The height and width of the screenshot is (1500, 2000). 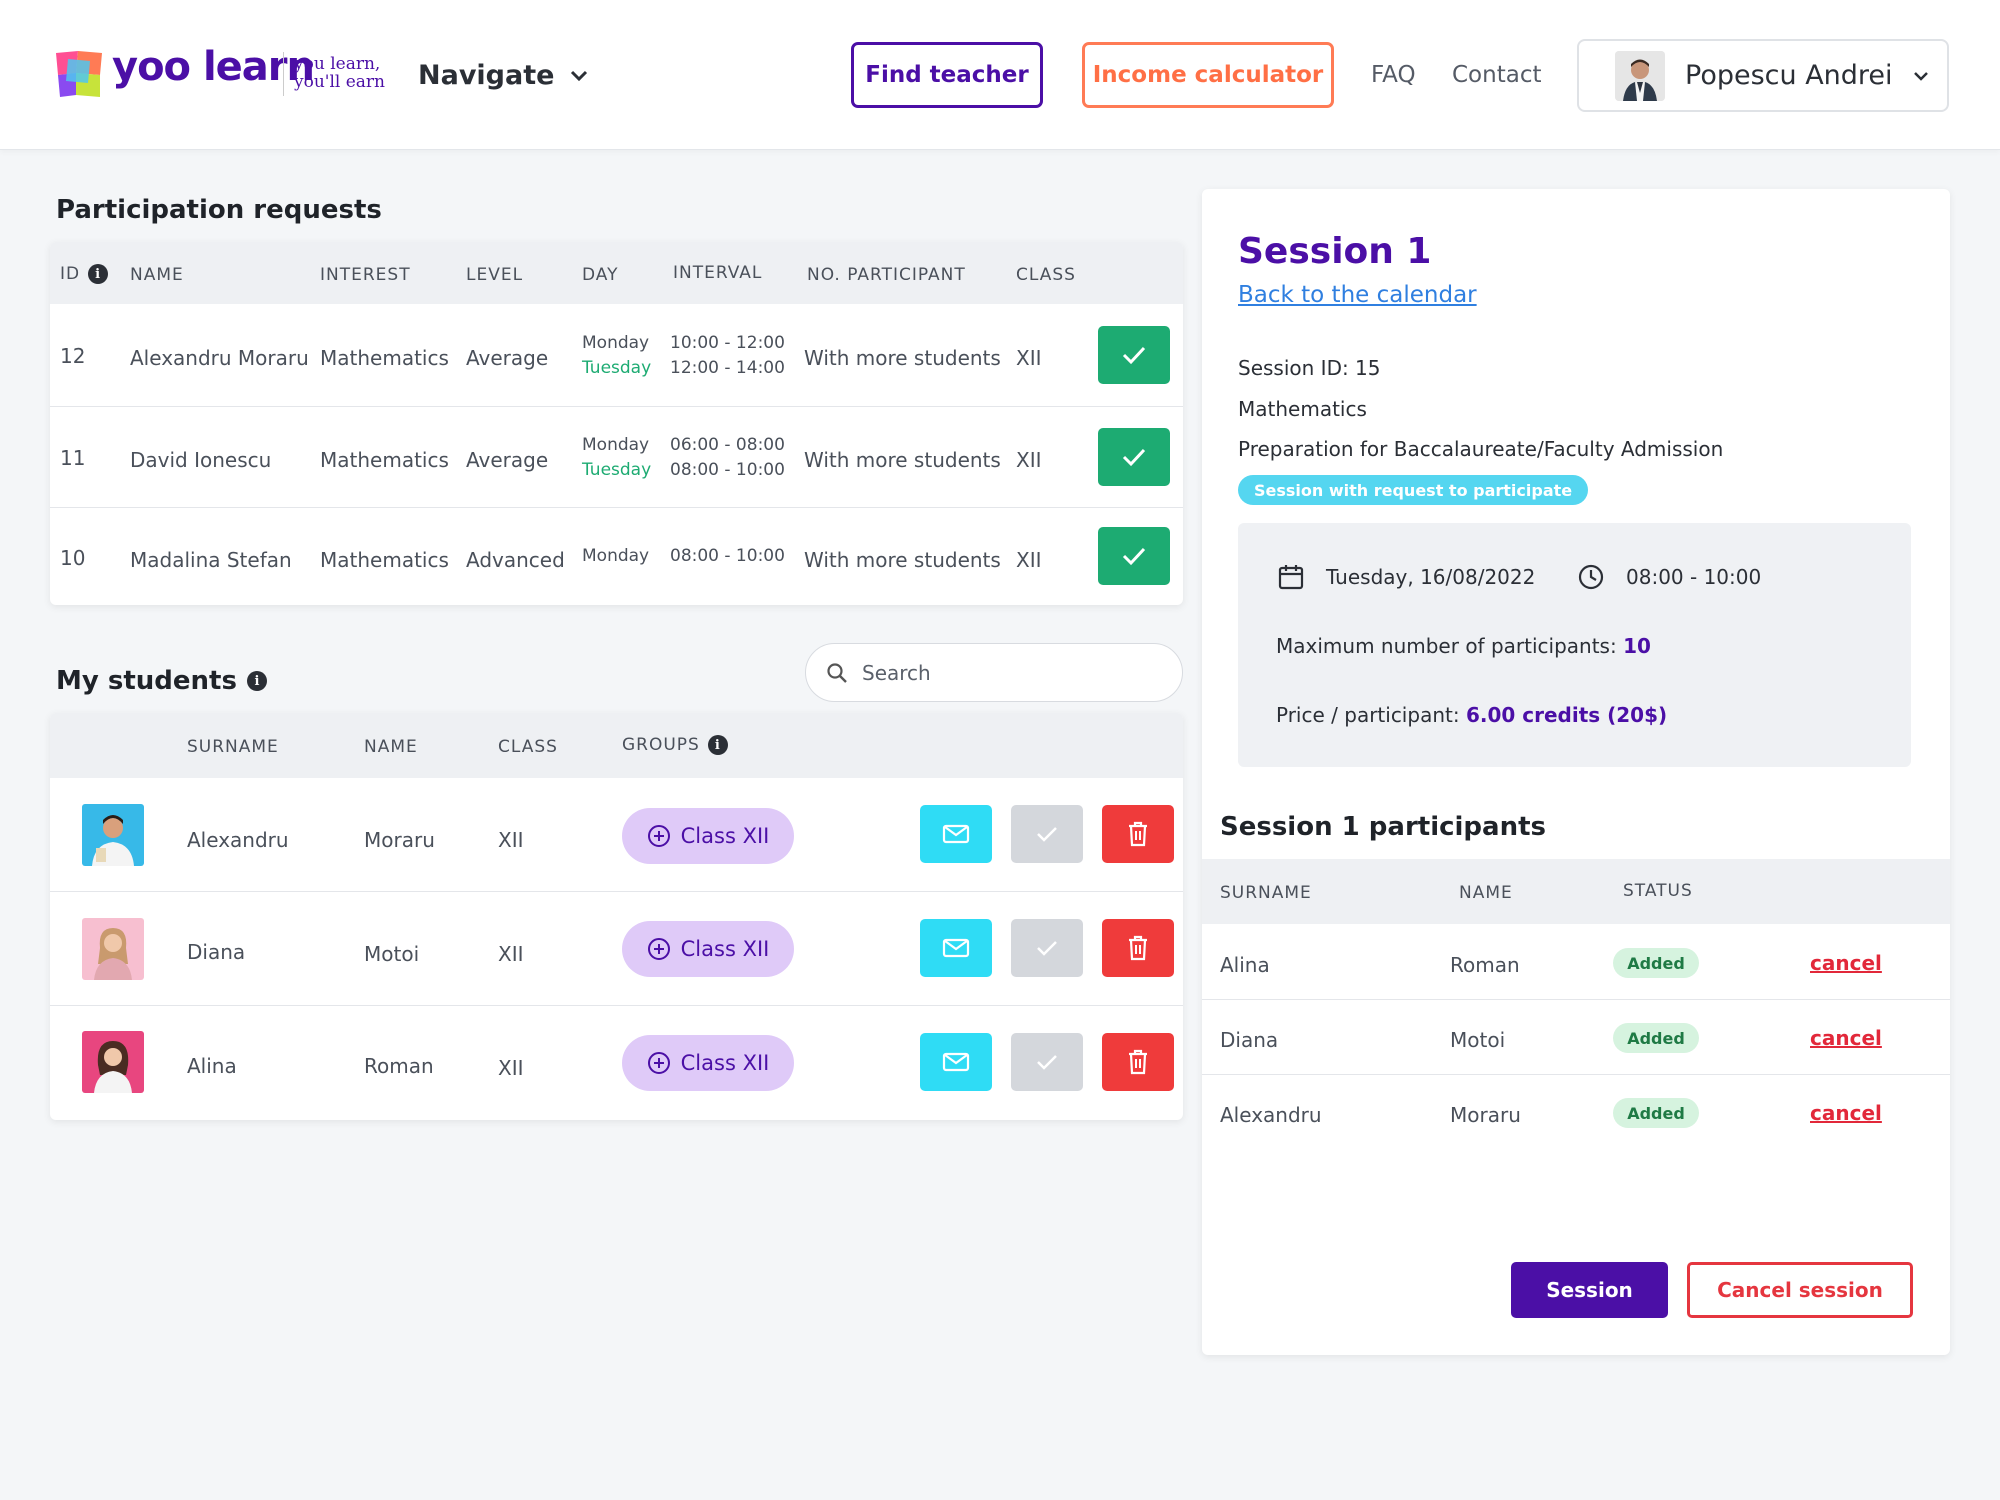 I want to click on session-id: Session ID: 15, so click(x=1309, y=368).